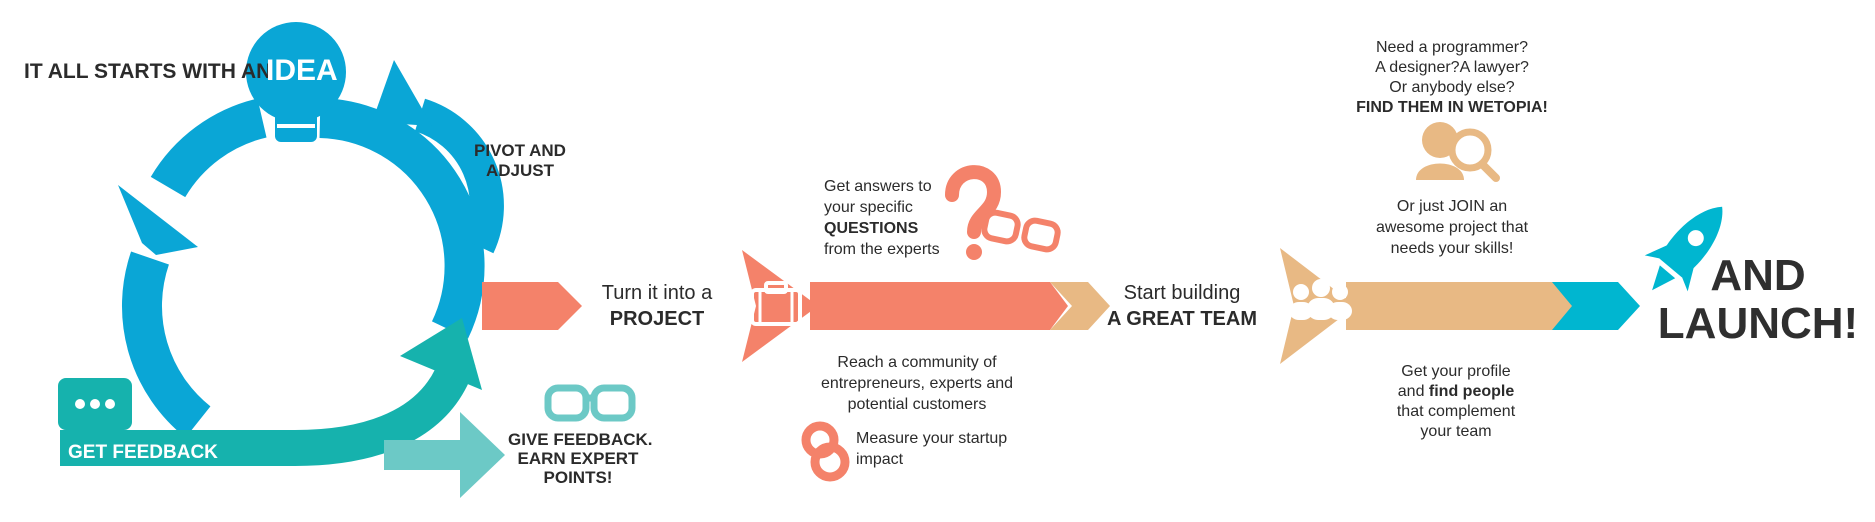 This screenshot has width=1875, height=522. Describe the element at coordinates (268, 410) in the screenshot. I see `feedback-curve` at that location.